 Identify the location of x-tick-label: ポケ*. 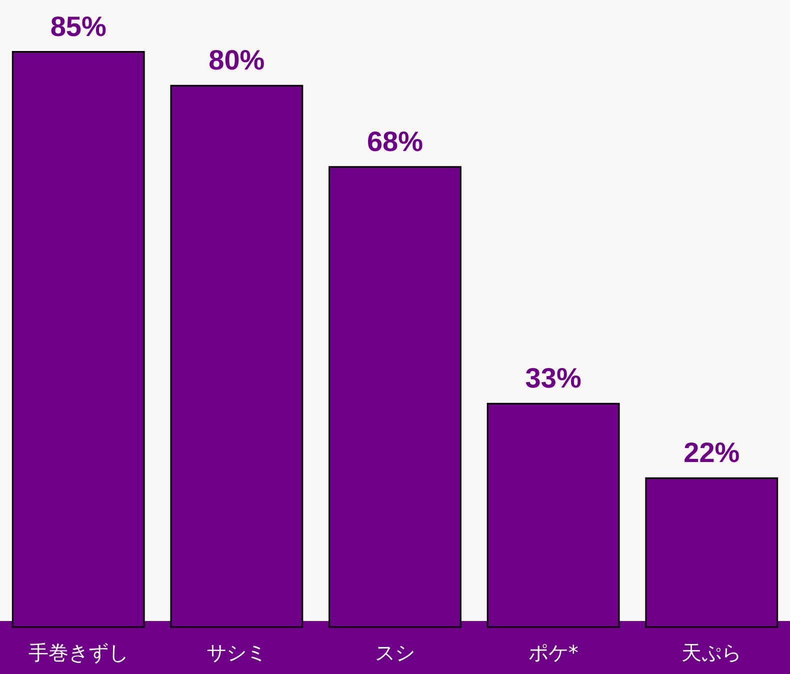
(553, 652).